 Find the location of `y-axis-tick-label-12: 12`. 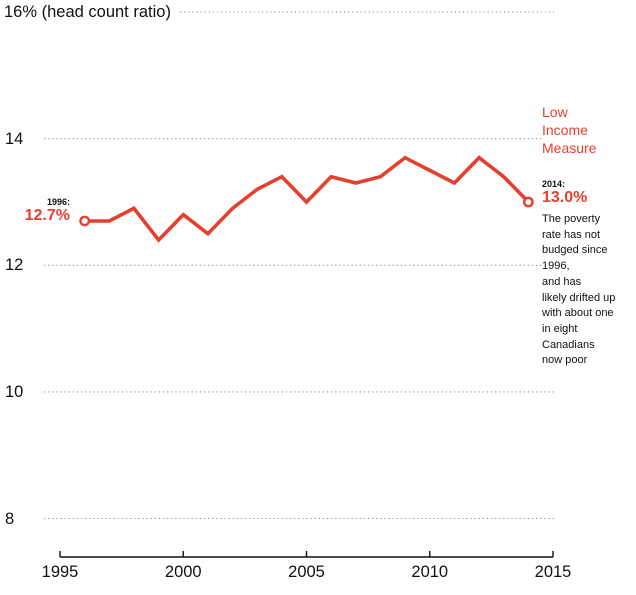

y-axis-tick-label-12: 12 is located at coordinates (16, 266).